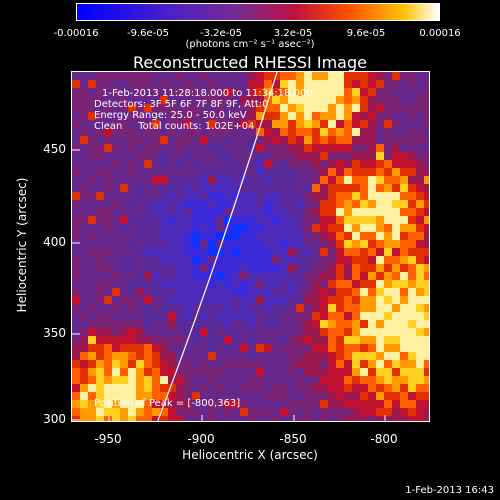 Image resolution: width=500 pixels, height=500 pixels. What do you see at coordinates (54, 242) in the screenshot?
I see `y-tick-label: 400` at bounding box center [54, 242].